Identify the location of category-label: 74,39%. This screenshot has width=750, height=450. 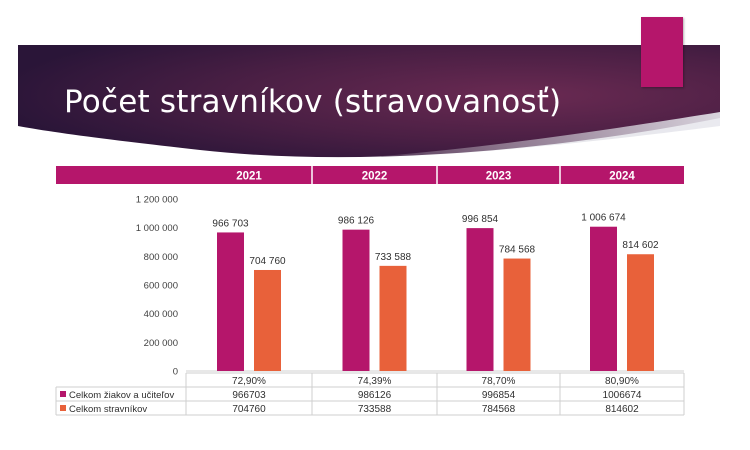
(375, 381).